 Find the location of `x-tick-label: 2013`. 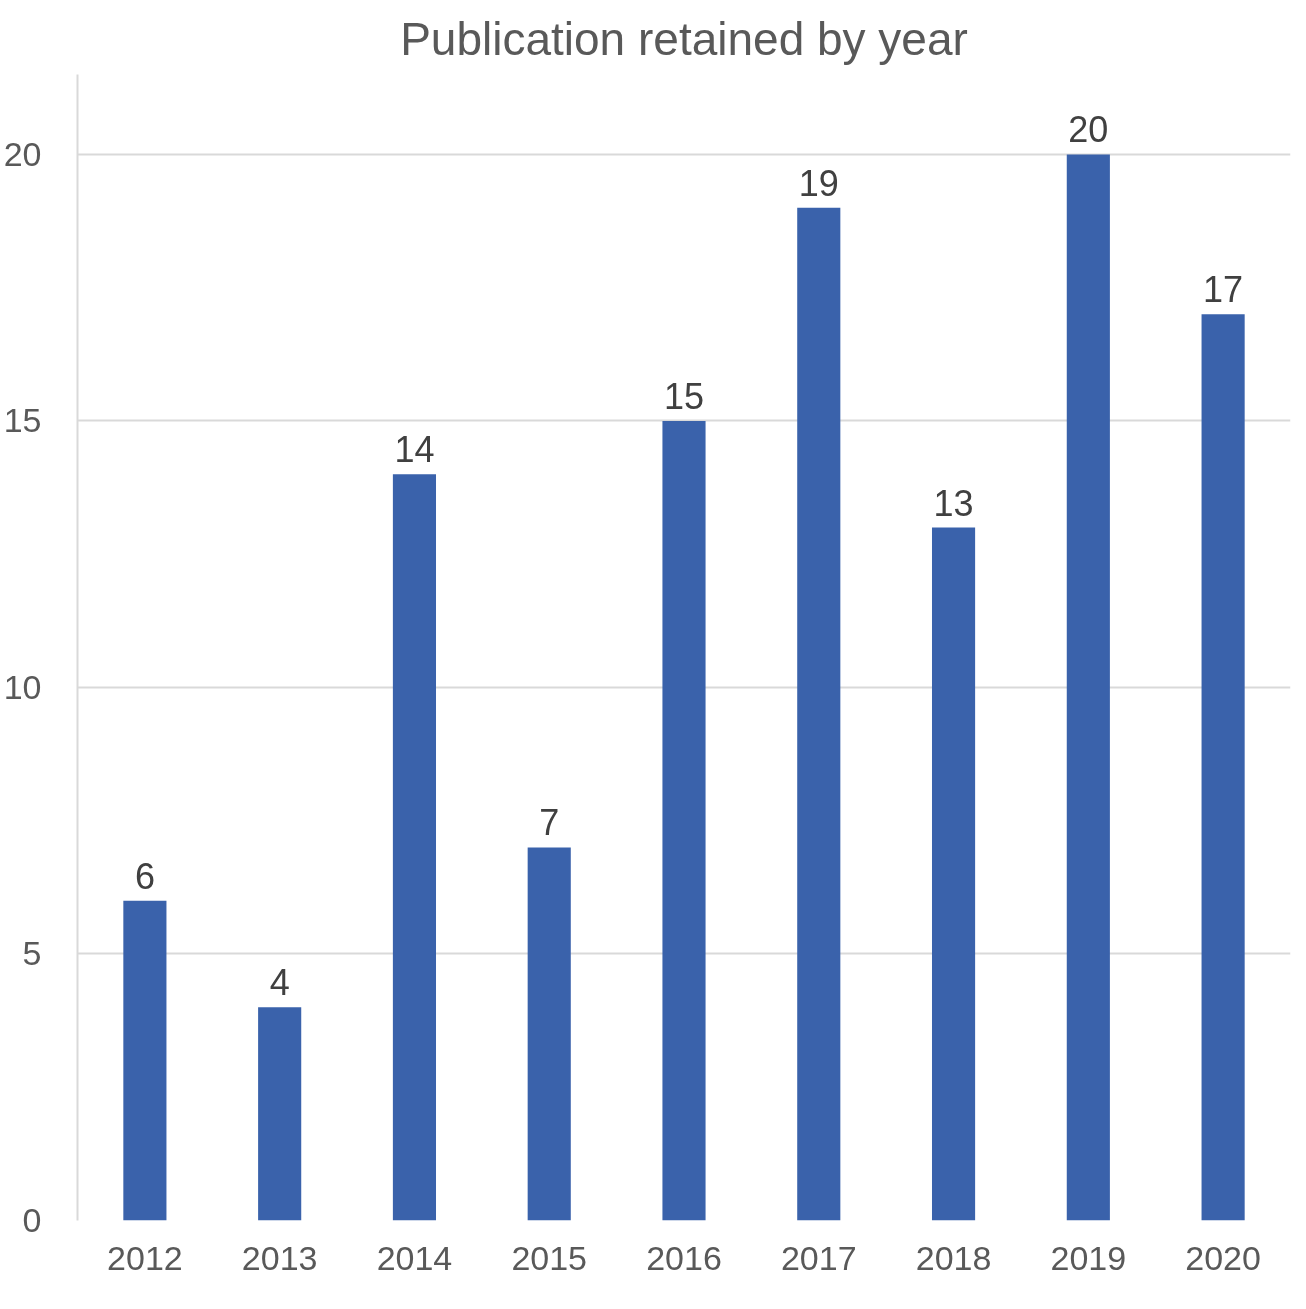

x-tick-label: 2013 is located at coordinates (279, 1257).